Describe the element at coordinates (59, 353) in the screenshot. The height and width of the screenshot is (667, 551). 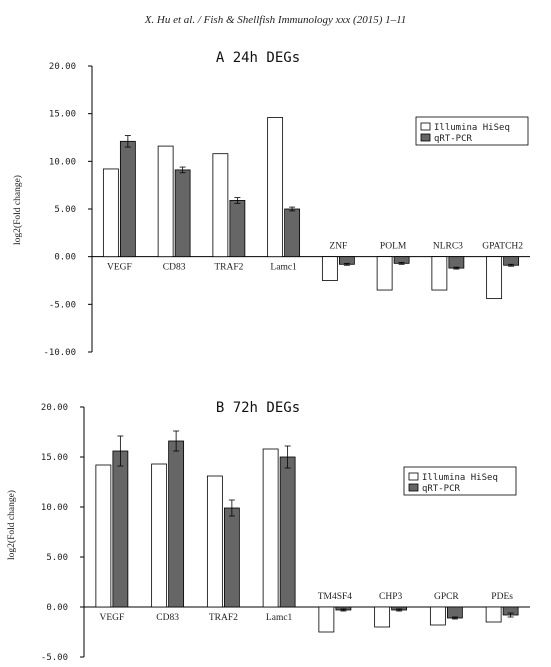
I see `y-tick-label: -10.00` at that location.